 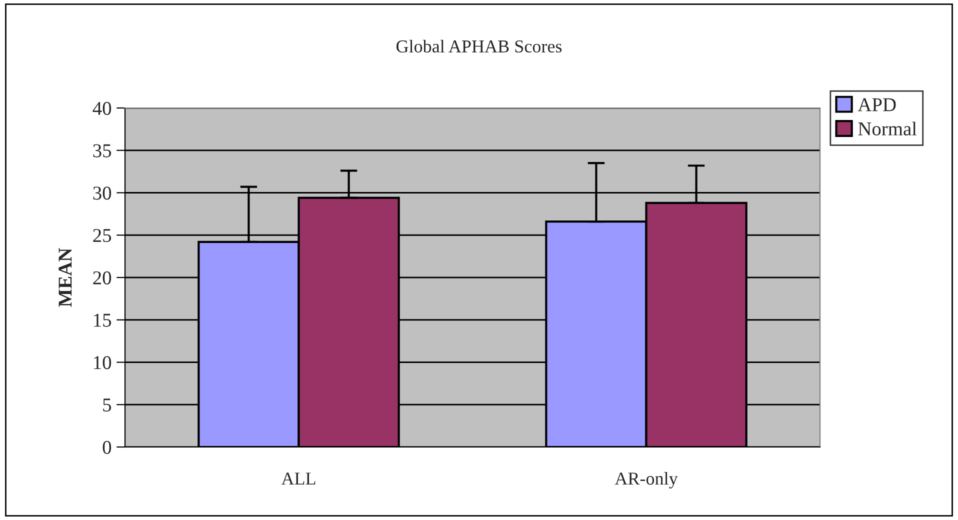 What do you see at coordinates (479, 46) in the screenshot?
I see `chart-title: Global APHAB Scores` at bounding box center [479, 46].